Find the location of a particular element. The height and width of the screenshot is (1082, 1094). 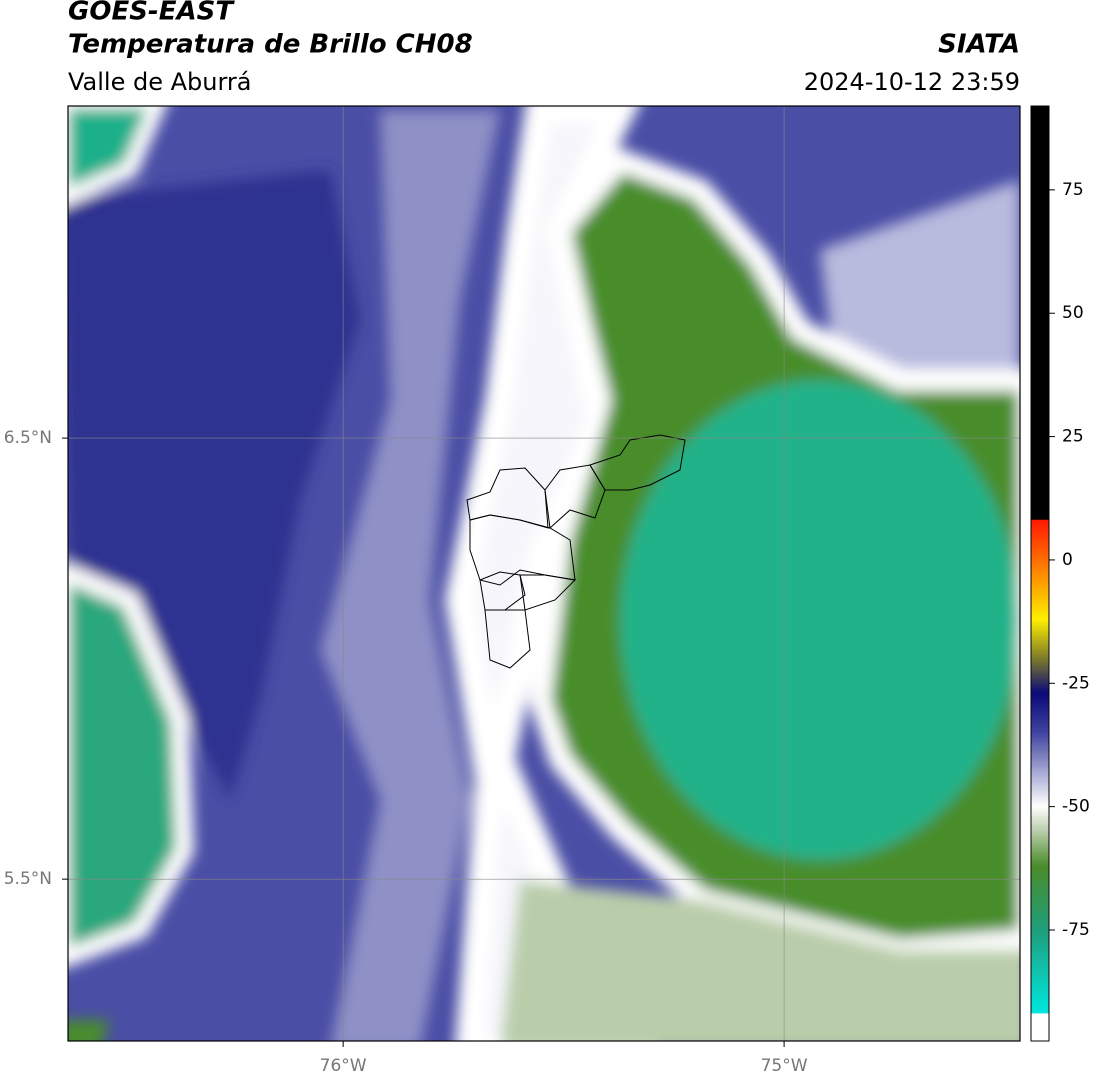

source: SIATA is located at coordinates (979, 45).